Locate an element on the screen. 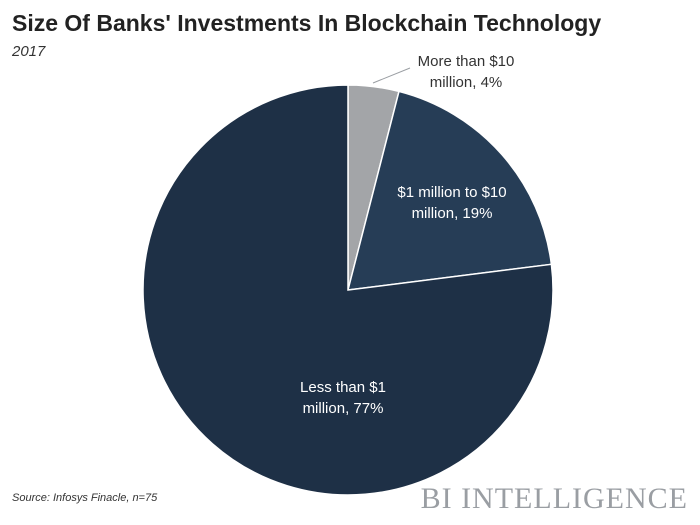 This screenshot has height=525, width=700. brand-logo: BI INTELLIGENCE is located at coordinates (554, 498).